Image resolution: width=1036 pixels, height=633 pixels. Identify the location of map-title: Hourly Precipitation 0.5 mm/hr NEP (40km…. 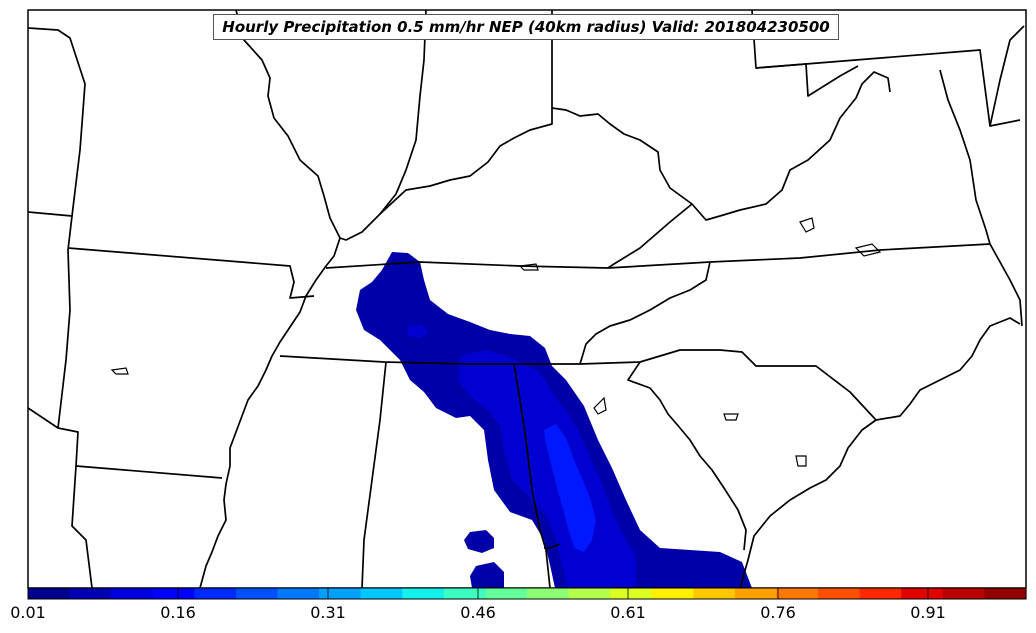
(526, 27).